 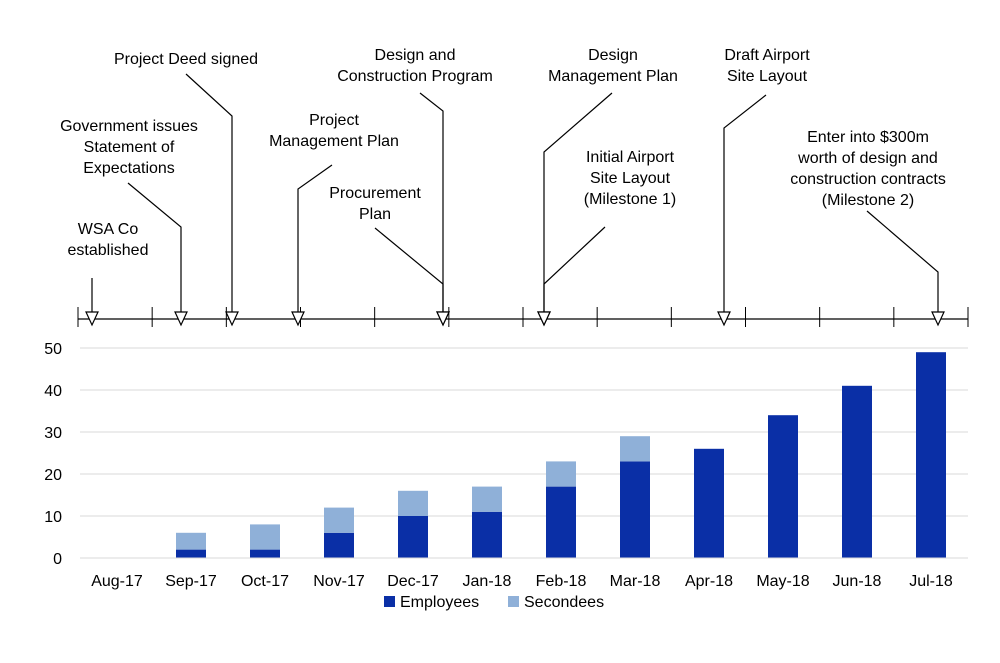 I want to click on timeline-event: WSA Co established, so click(x=108, y=274).